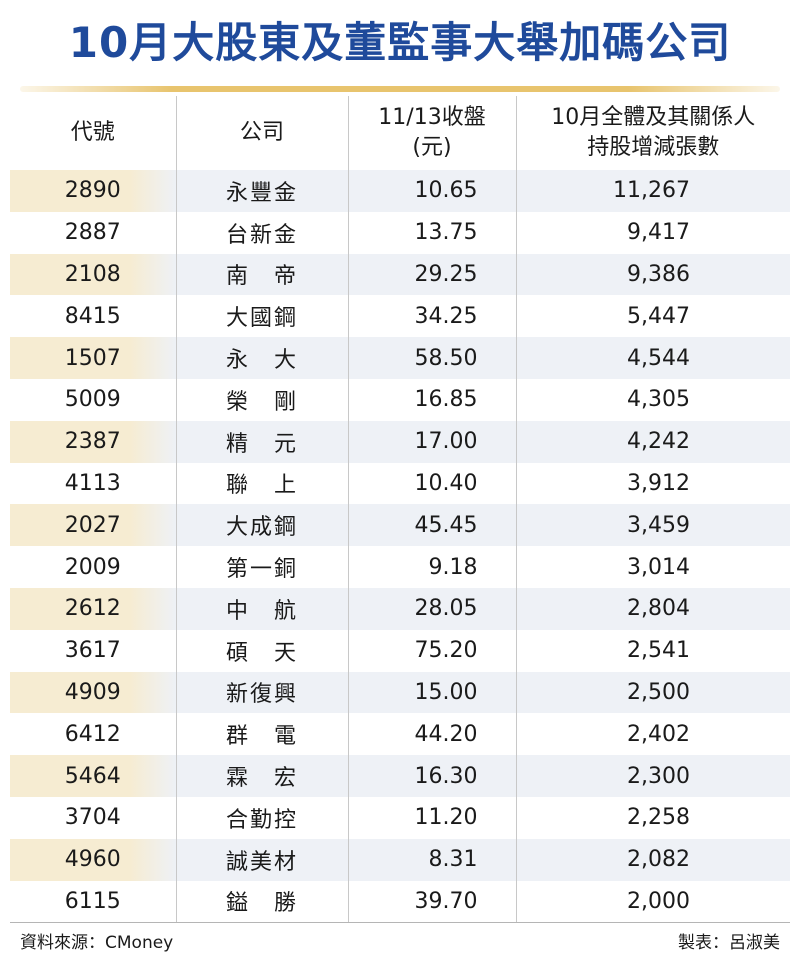 This screenshot has width=800, height=972. What do you see at coordinates (431, 776) in the screenshot?
I see `close-price-cell: 16.30` at bounding box center [431, 776].